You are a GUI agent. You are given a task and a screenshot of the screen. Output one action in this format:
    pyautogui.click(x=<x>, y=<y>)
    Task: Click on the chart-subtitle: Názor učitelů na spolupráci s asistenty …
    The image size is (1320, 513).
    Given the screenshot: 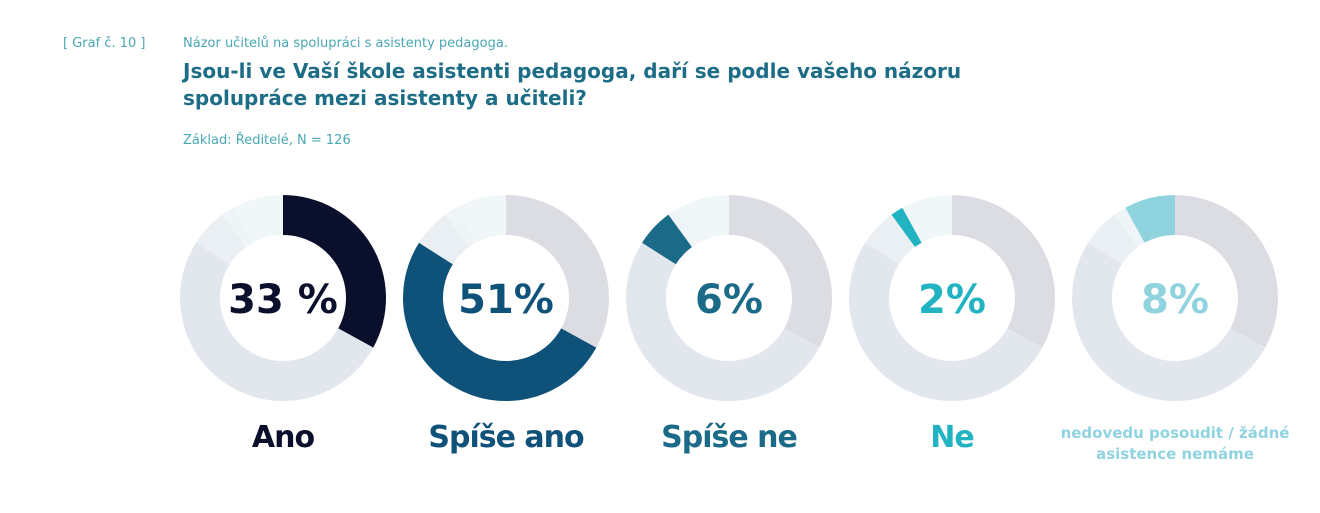 What is the action you would take?
    pyautogui.click(x=345, y=43)
    